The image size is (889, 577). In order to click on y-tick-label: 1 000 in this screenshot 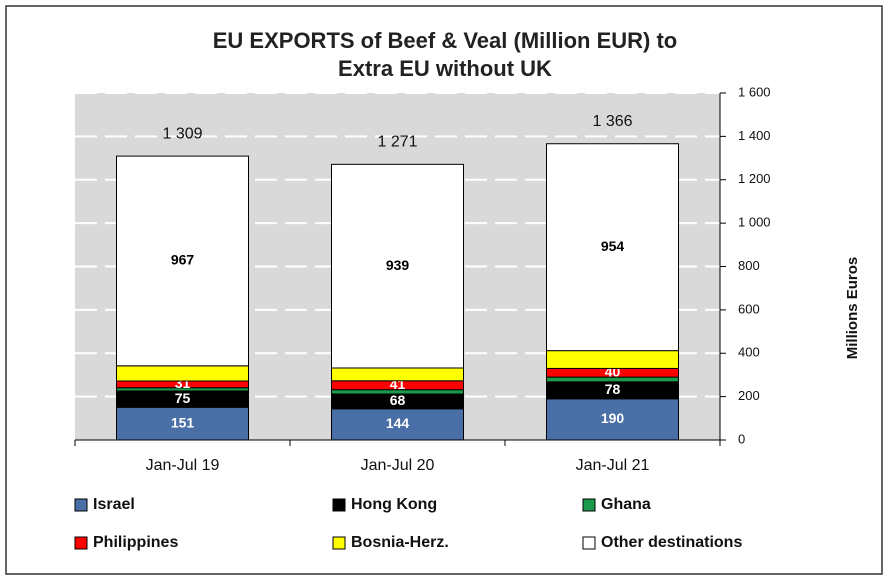, I will do `click(754, 222)`.